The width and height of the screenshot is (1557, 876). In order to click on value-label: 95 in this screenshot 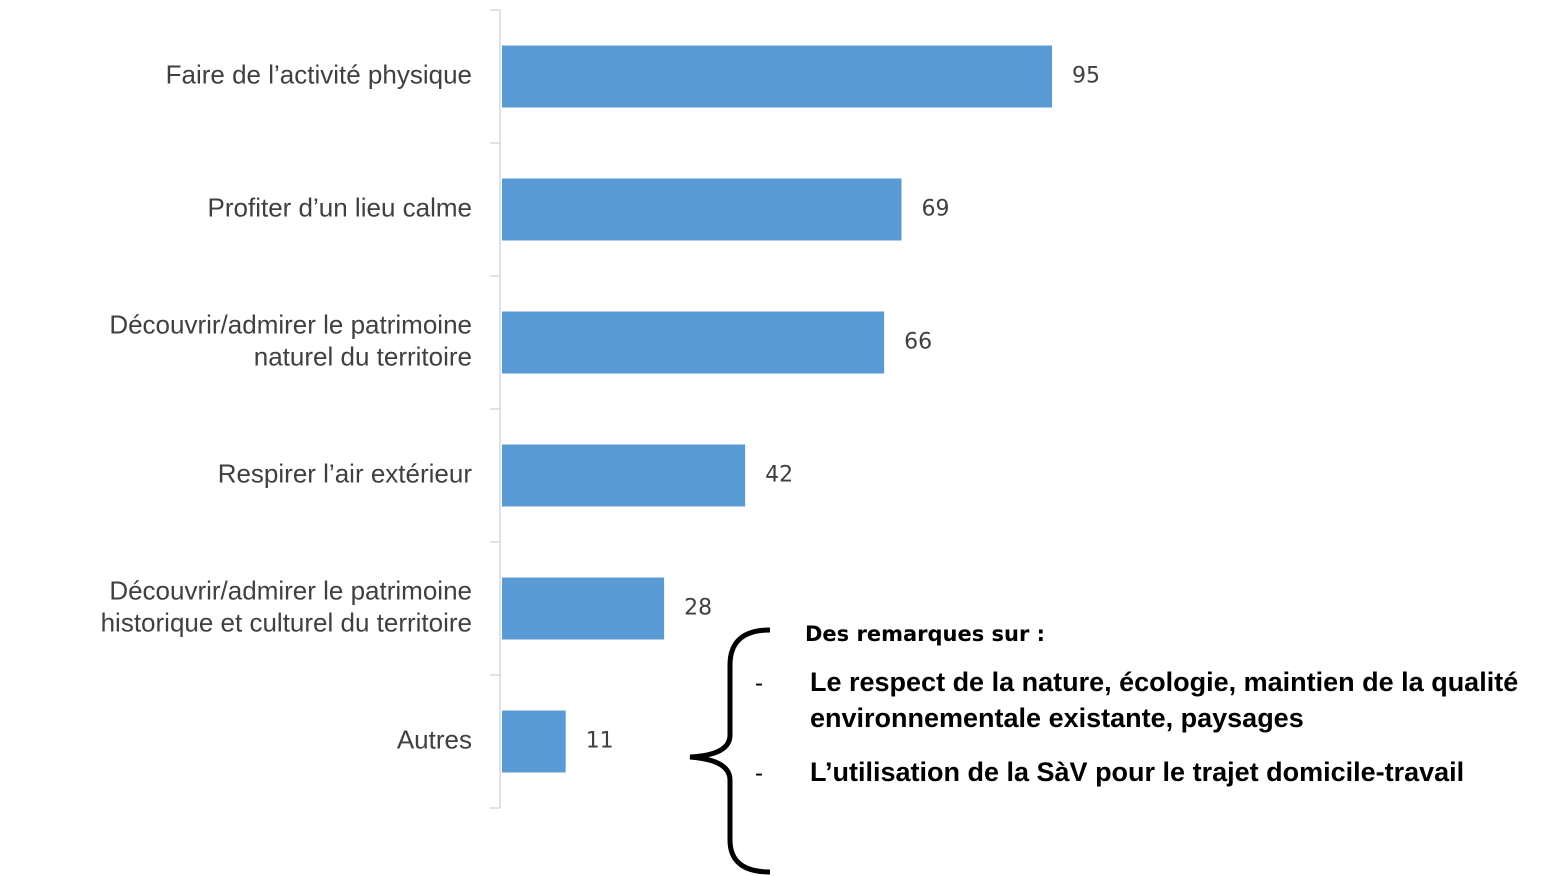, I will do `click(1086, 76)`.